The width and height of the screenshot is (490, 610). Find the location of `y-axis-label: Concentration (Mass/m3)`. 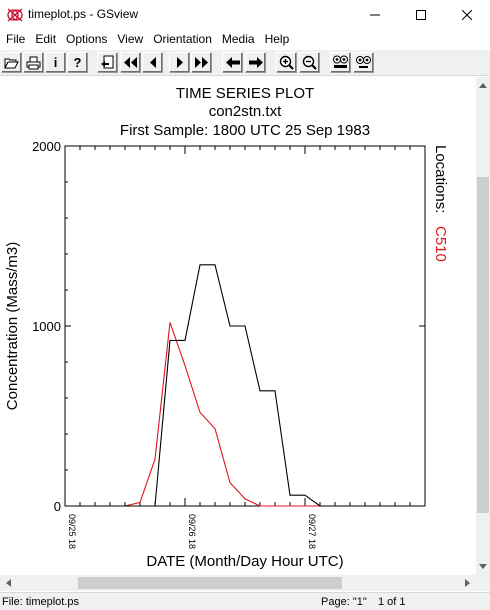

y-axis-label: Concentration (Mass/m3) is located at coordinates (12, 326).